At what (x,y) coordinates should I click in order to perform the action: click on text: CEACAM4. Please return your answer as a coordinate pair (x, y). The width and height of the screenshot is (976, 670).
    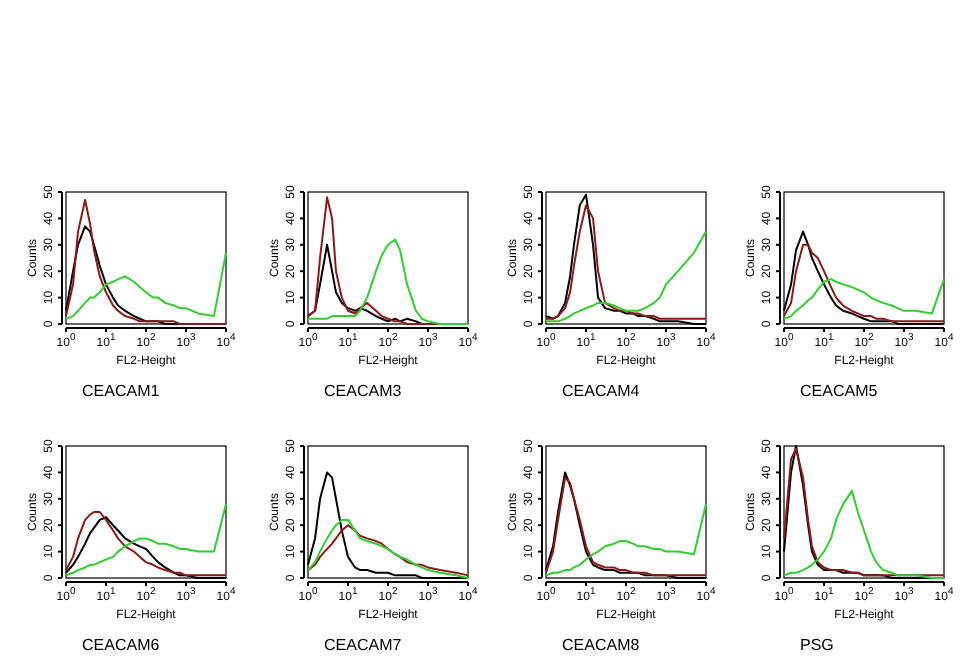
    Looking at the image, I should click on (601, 391).